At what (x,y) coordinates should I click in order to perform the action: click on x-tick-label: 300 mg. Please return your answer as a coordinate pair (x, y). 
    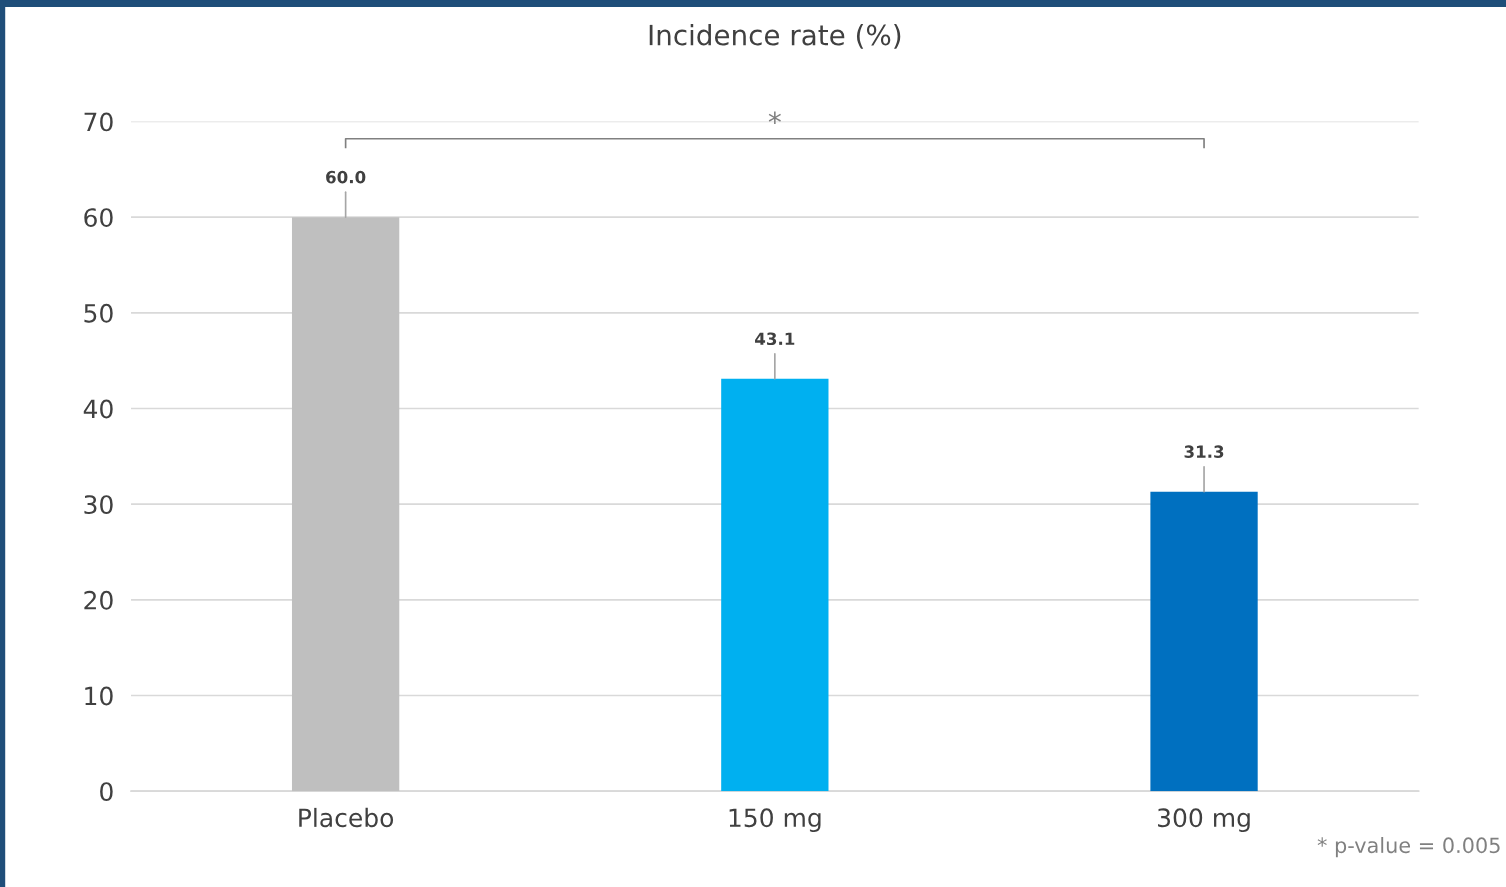
    Looking at the image, I should click on (1204, 820).